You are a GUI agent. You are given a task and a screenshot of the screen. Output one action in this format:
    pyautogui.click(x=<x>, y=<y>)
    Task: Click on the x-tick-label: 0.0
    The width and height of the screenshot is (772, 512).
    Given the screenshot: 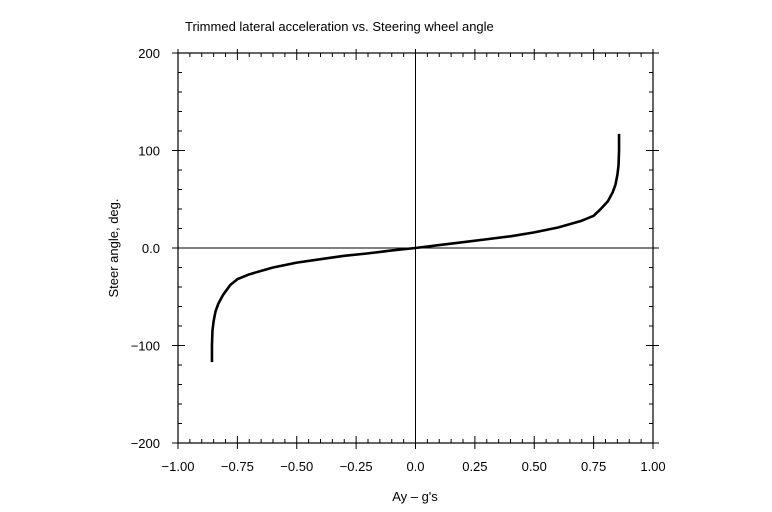 What is the action you would take?
    pyautogui.click(x=415, y=466)
    